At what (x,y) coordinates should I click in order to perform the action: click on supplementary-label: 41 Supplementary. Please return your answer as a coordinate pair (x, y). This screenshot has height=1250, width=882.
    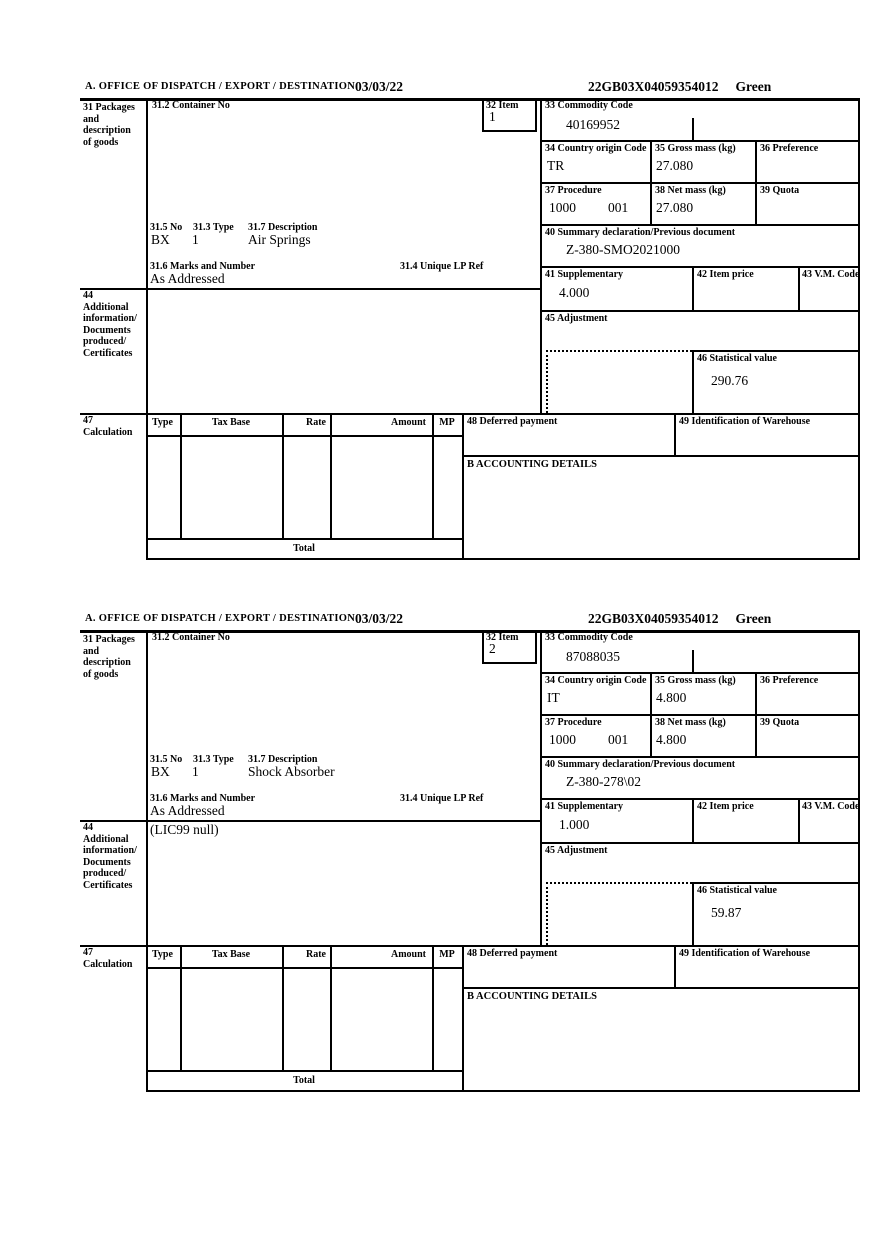
    Looking at the image, I should click on (584, 806).